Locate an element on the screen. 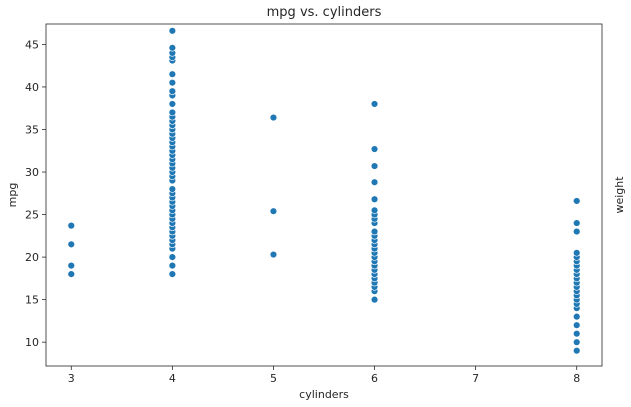  y-tick-label: 20 is located at coordinates (32, 257).